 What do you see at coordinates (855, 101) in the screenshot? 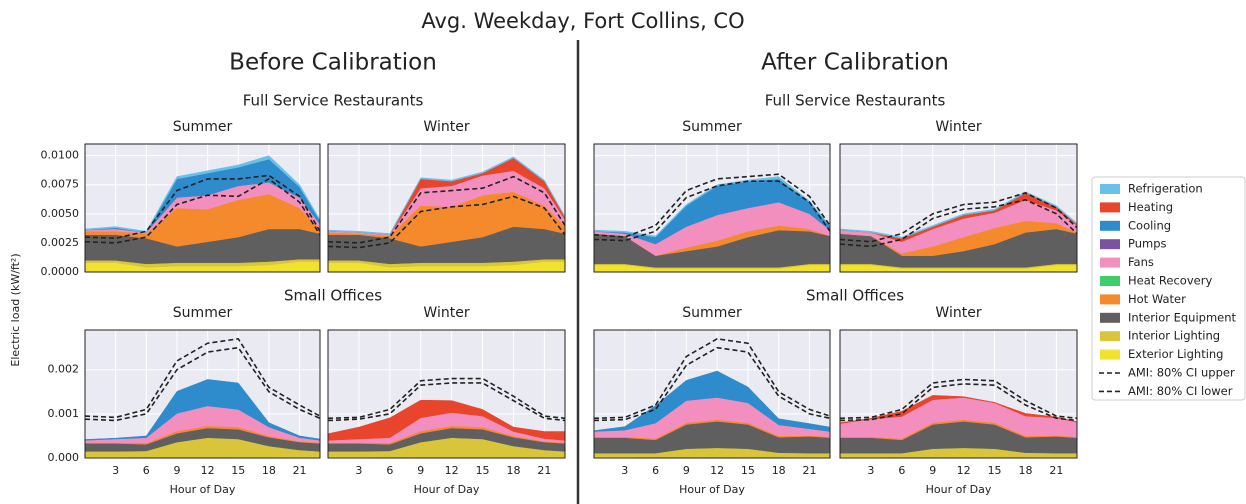
I see `group-title: Full Service Restaurants` at bounding box center [855, 101].